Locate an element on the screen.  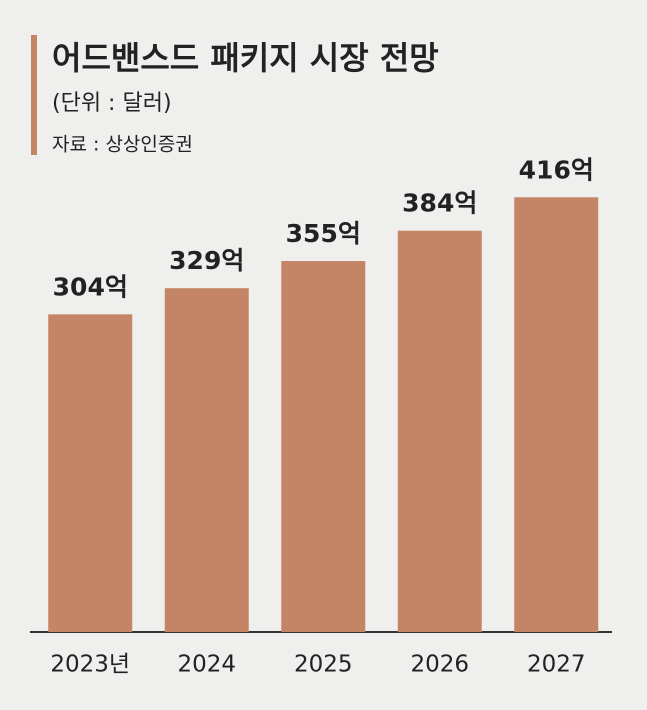
chart-title: 어드밴스드 패키지 시장 전망 is located at coordinates (245, 58).